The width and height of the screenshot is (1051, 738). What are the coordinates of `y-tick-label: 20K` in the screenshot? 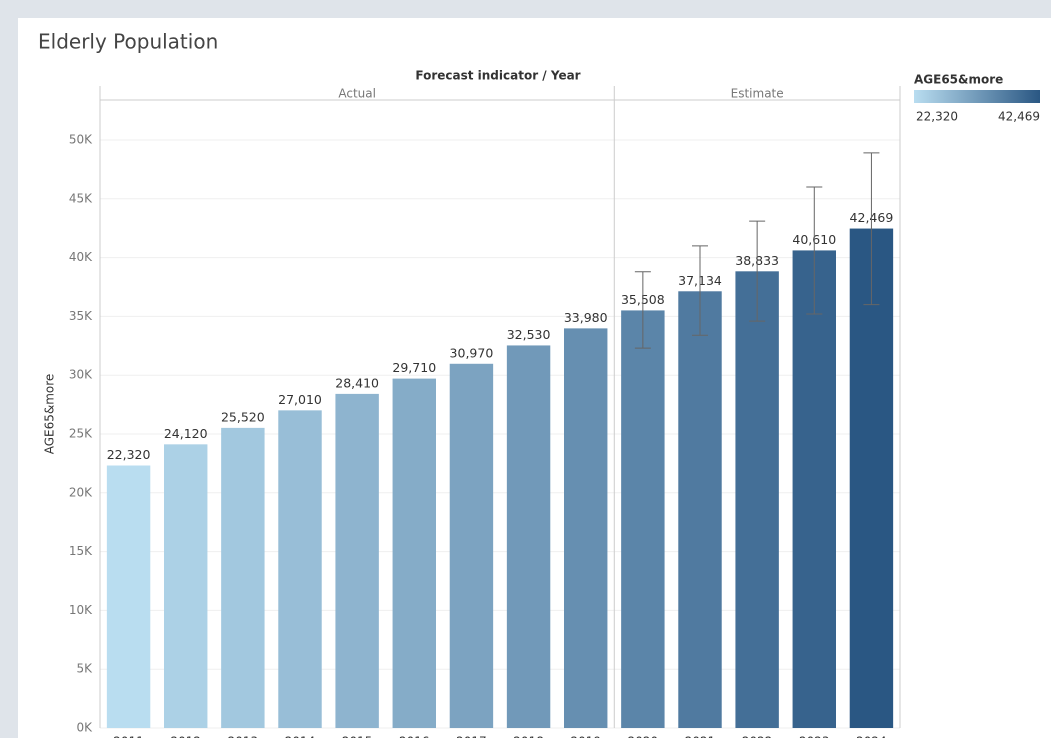 It's located at (81, 492).